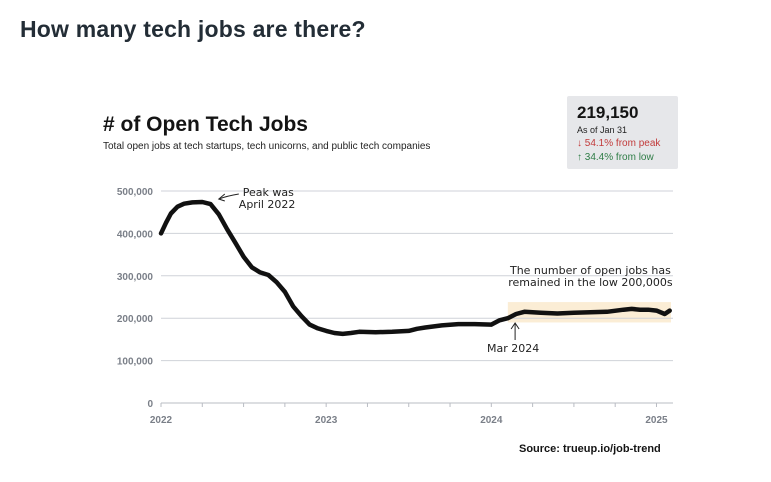  What do you see at coordinates (135, 362) in the screenshot?
I see `y-tick-label: 100,000` at bounding box center [135, 362].